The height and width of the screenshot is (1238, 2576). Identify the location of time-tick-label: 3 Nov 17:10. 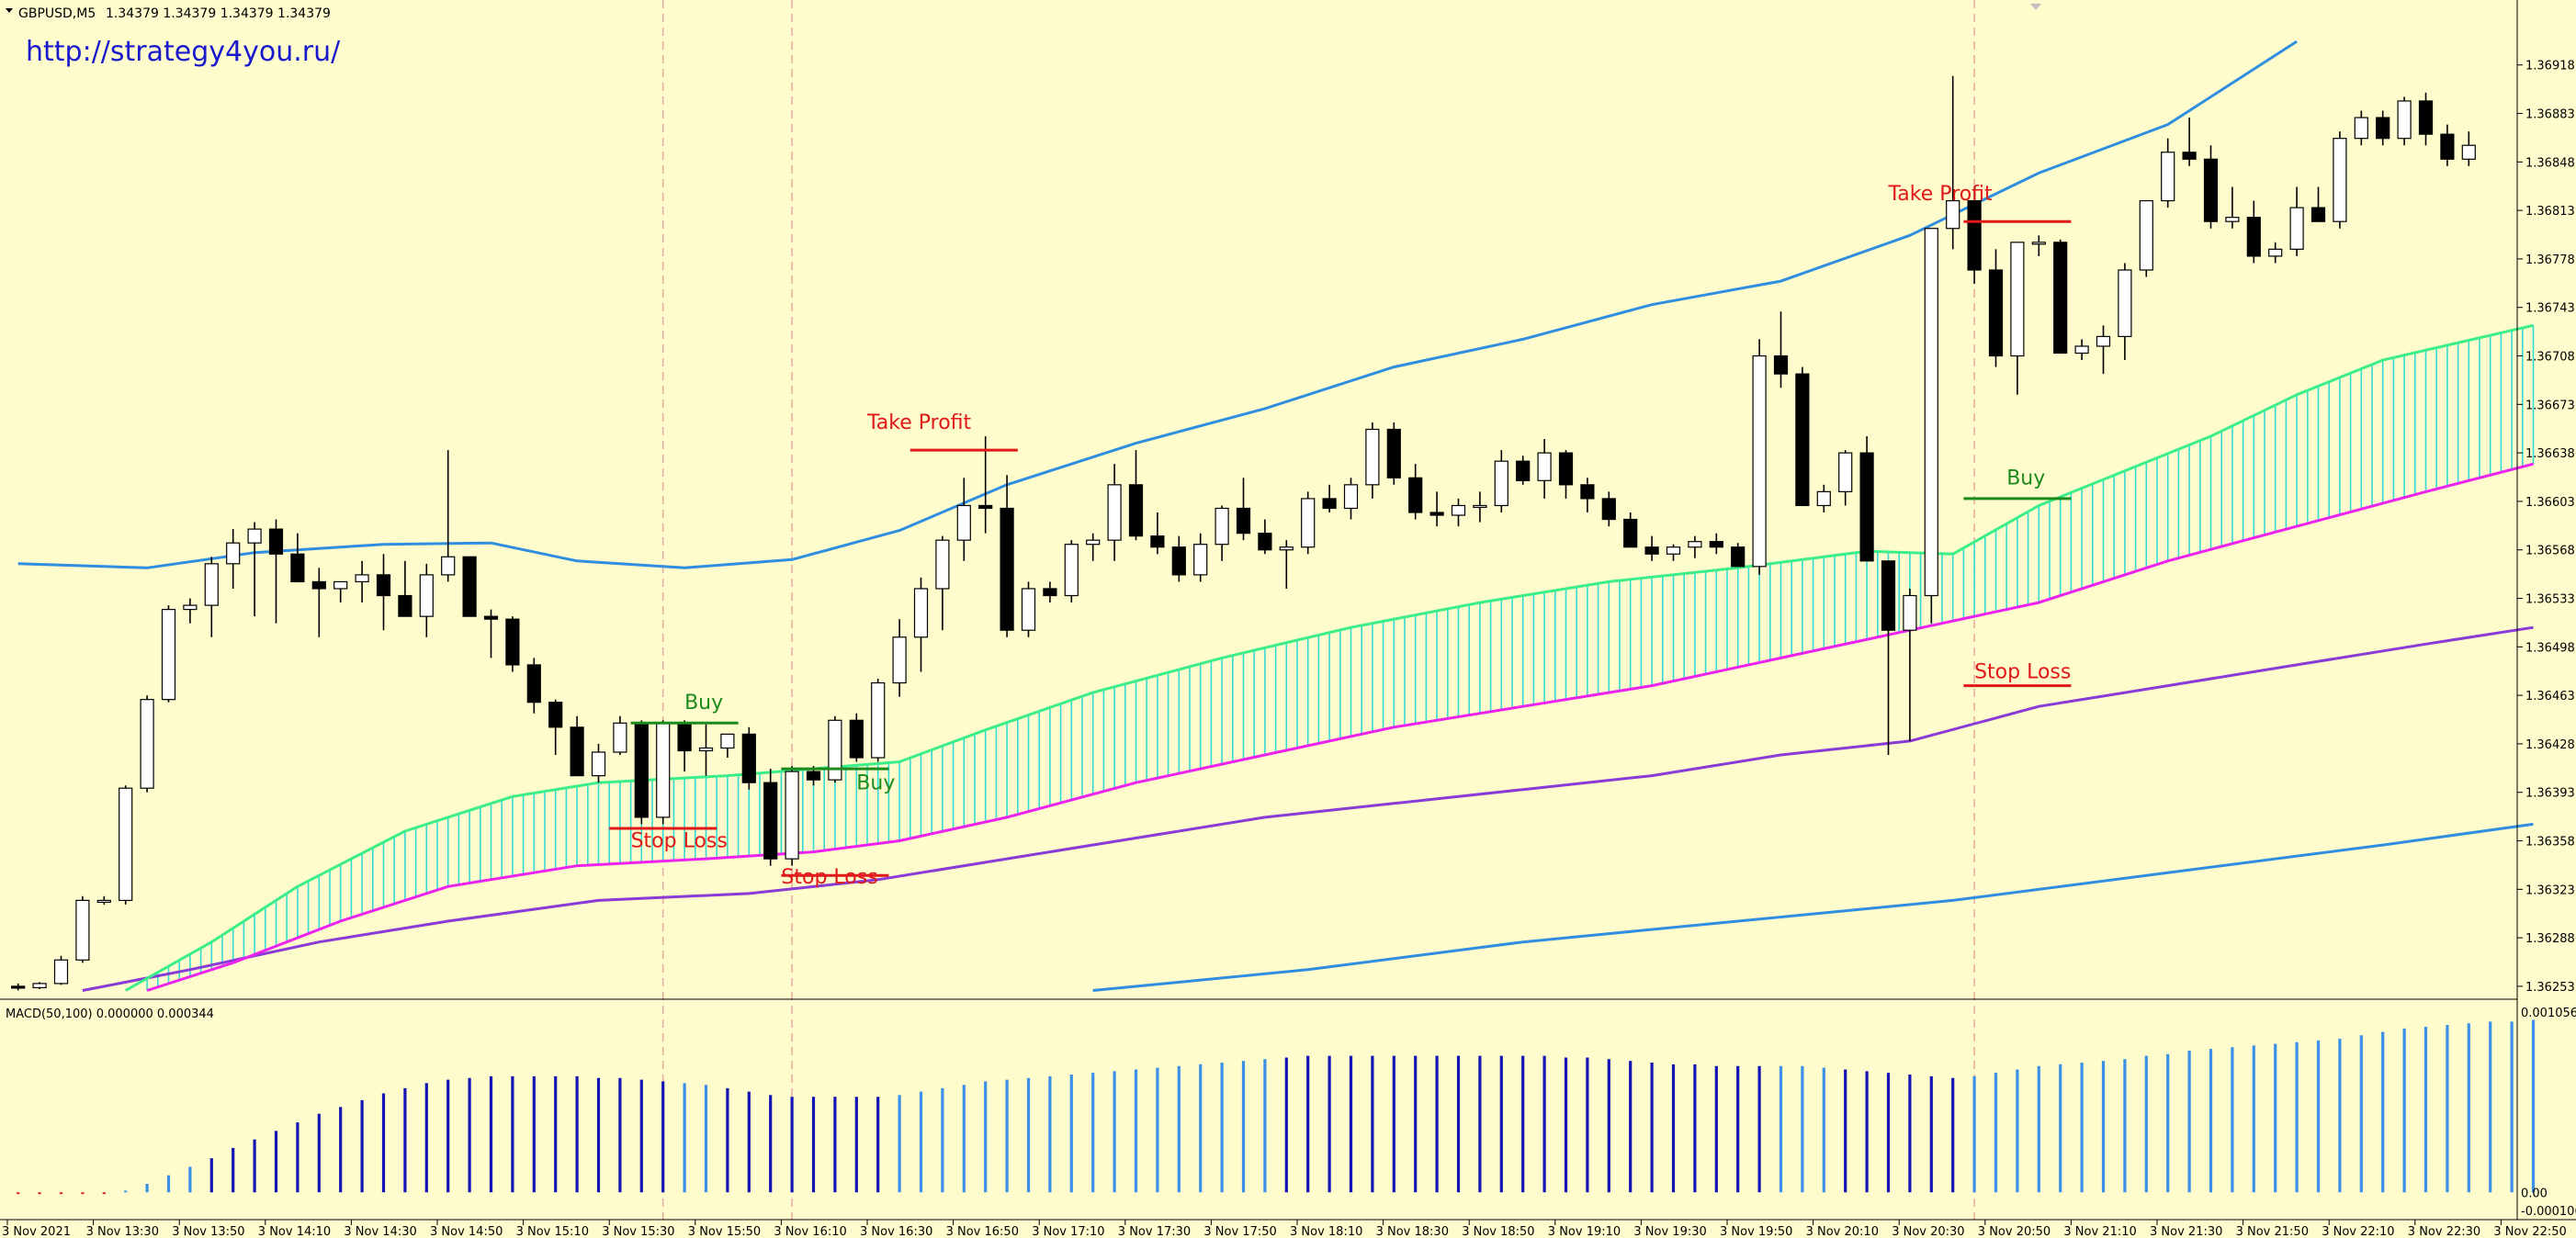
(1068, 1231).